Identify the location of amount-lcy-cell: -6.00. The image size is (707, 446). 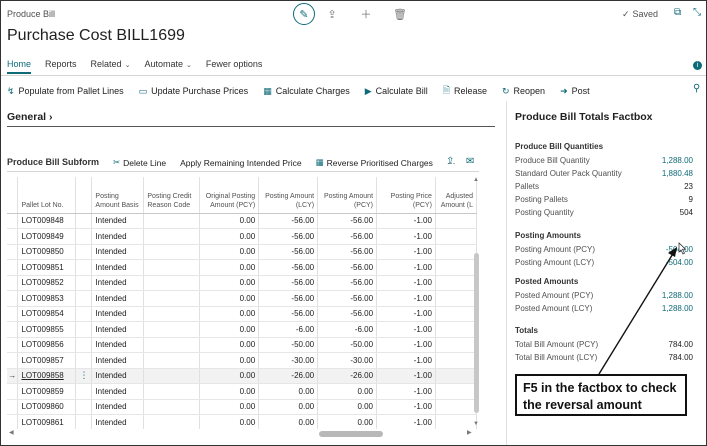
(288, 329).